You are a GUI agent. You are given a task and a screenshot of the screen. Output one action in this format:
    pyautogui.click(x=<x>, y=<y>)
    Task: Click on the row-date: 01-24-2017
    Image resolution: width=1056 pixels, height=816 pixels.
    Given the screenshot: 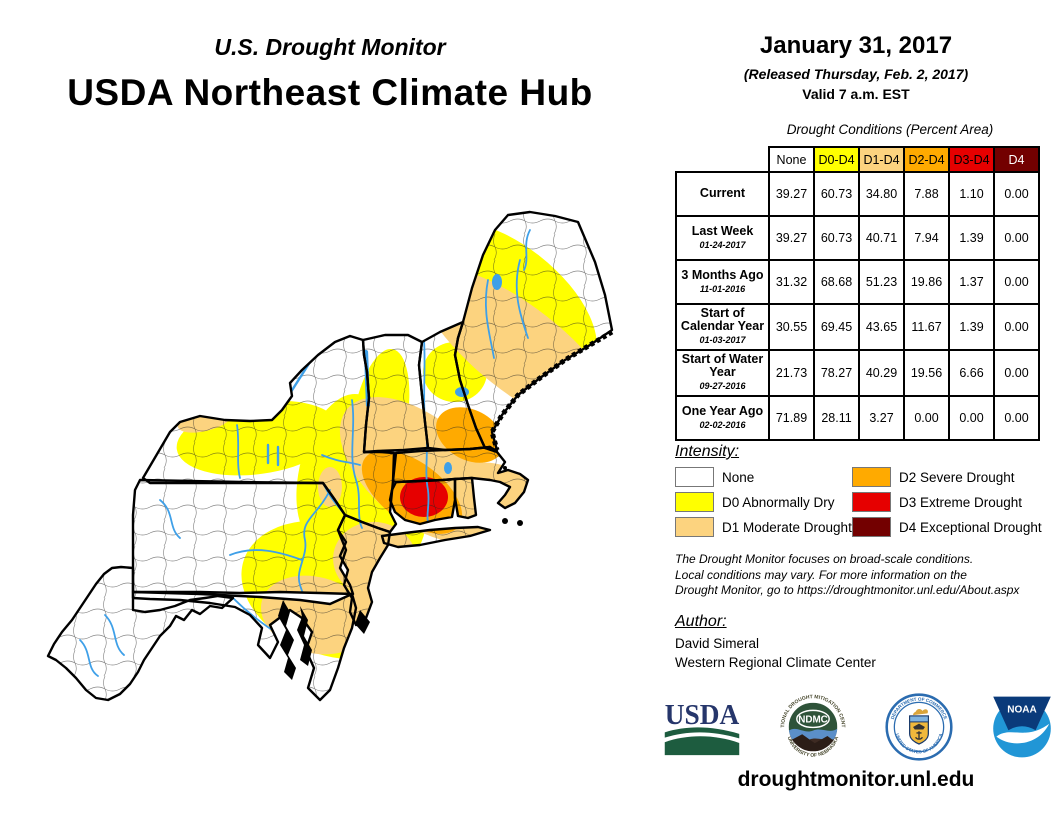 What is the action you would take?
    pyautogui.click(x=722, y=244)
    